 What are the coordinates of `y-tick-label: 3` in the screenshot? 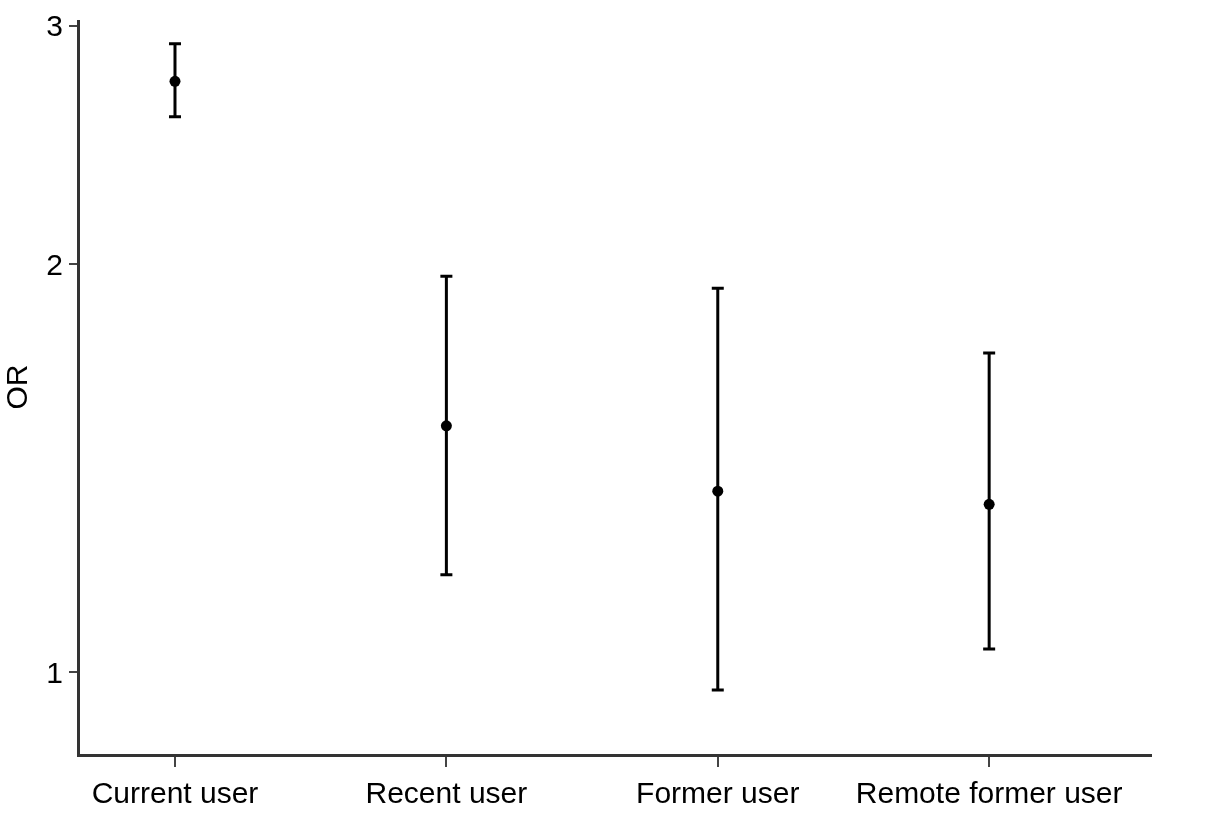 It's located at (54, 26).